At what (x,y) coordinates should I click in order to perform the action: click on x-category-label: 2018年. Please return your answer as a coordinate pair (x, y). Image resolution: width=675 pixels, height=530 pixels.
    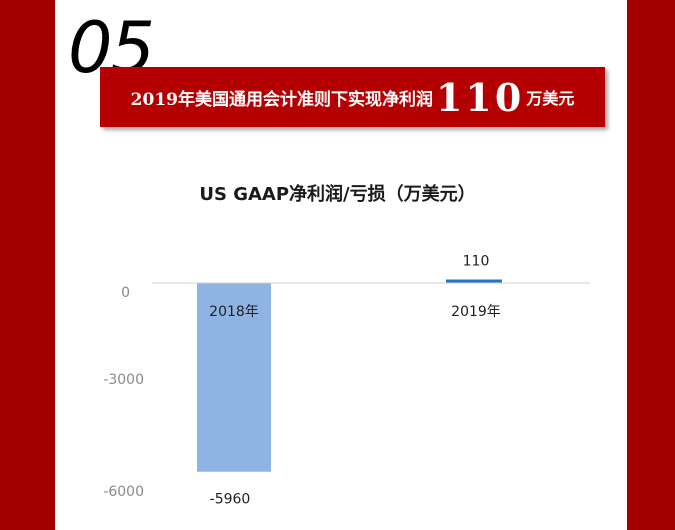
    Looking at the image, I should click on (234, 312).